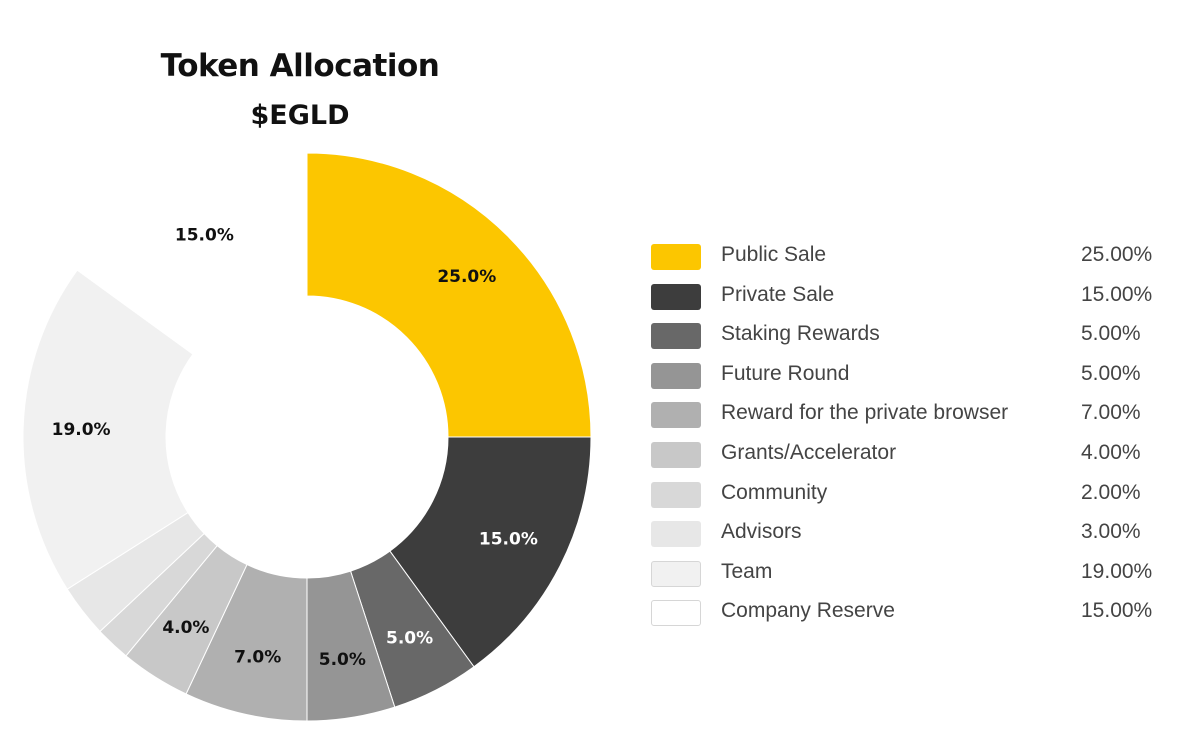 The image size is (1200, 732). Describe the element at coordinates (800, 334) in the screenshot. I see `legend-label: Staking Rewards` at that location.